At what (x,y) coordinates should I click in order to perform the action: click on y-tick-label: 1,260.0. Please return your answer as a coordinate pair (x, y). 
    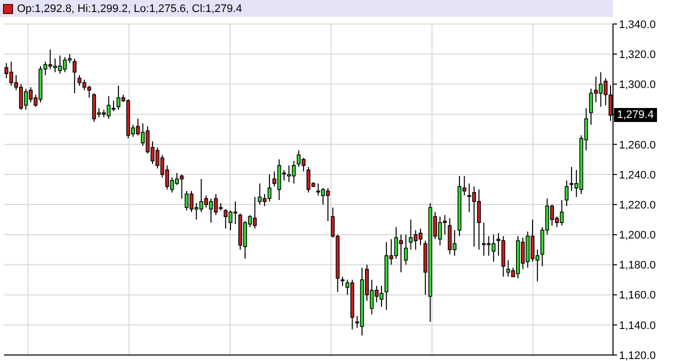
    Looking at the image, I should click on (637, 145).